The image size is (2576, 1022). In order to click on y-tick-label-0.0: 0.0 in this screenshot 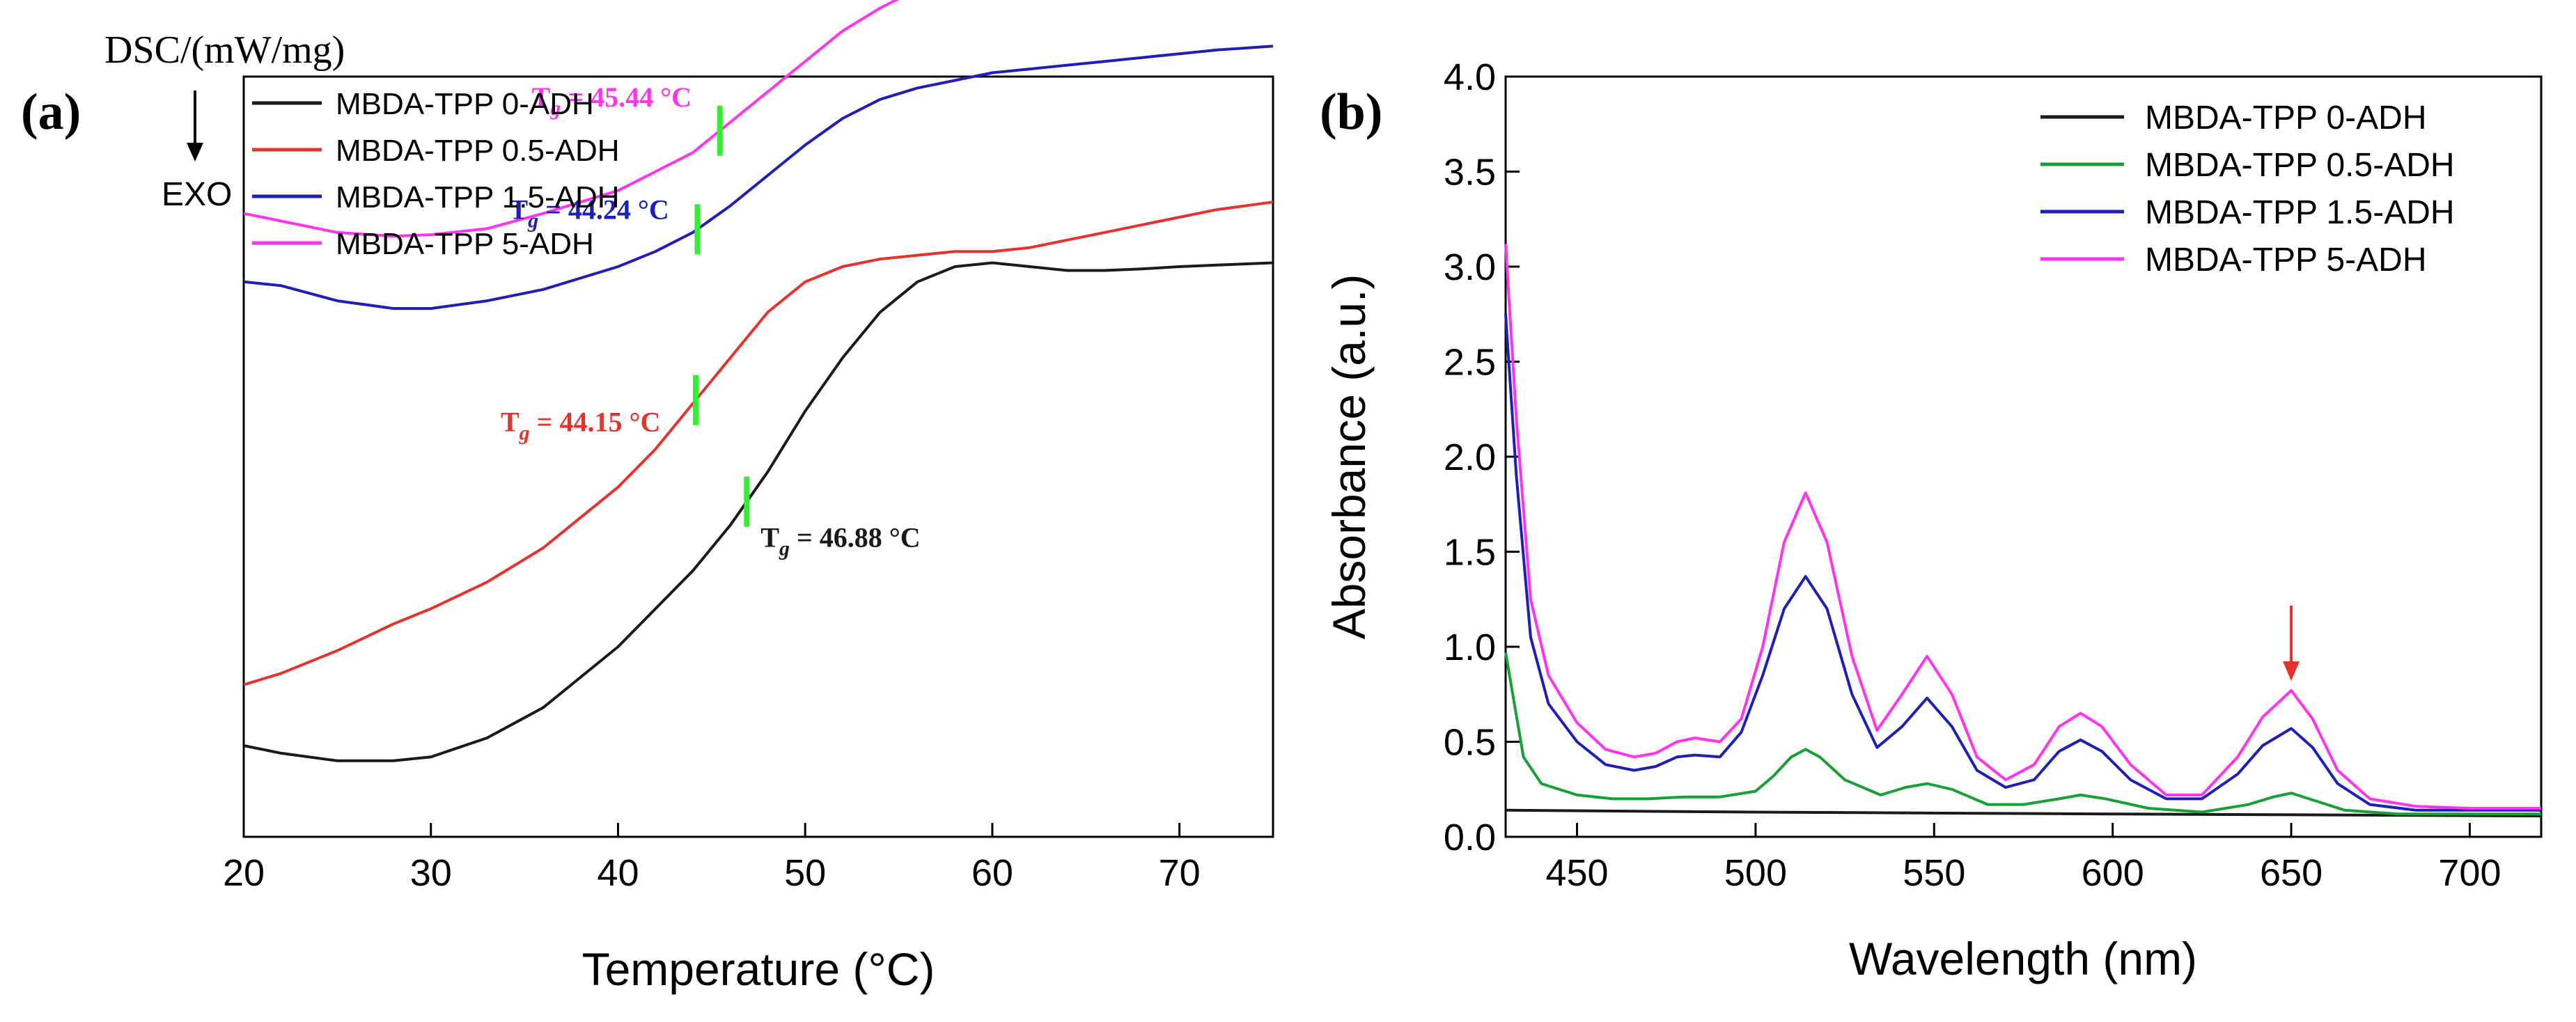, I will do `click(1470, 837)`.